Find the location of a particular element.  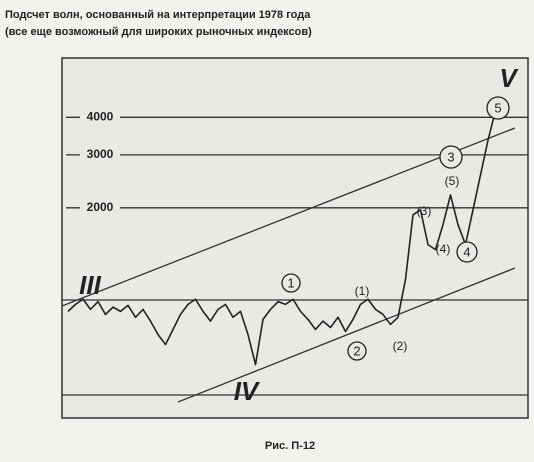

circled-label: 4 is located at coordinates (466, 251).